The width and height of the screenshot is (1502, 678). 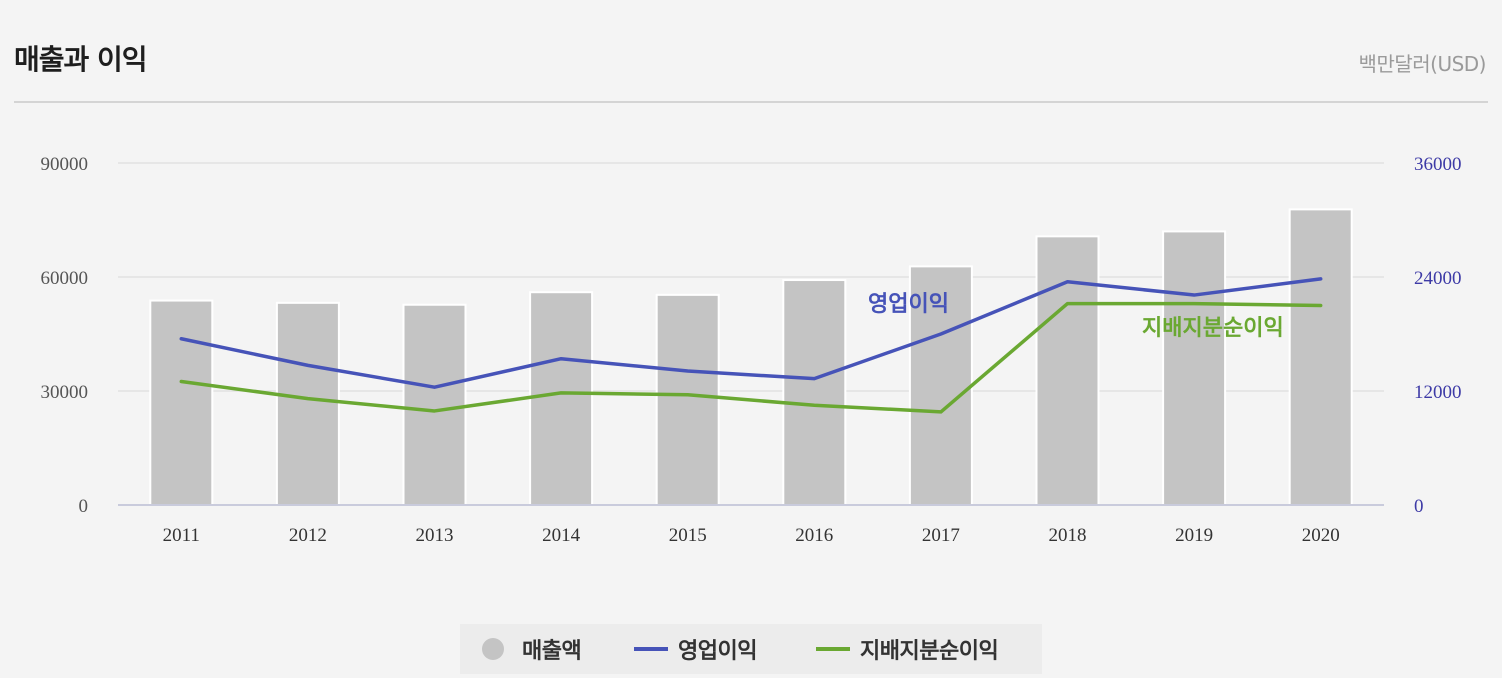 What do you see at coordinates (814, 535) in the screenshot?
I see `x-axis-tick-label: 2016` at bounding box center [814, 535].